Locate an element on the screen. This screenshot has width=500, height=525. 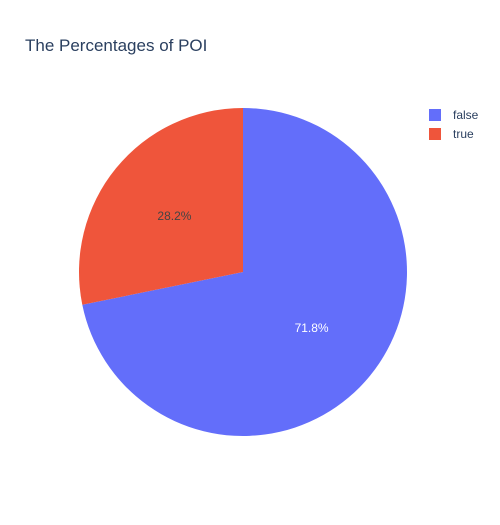
legend-swatch-true is located at coordinates (435, 134).